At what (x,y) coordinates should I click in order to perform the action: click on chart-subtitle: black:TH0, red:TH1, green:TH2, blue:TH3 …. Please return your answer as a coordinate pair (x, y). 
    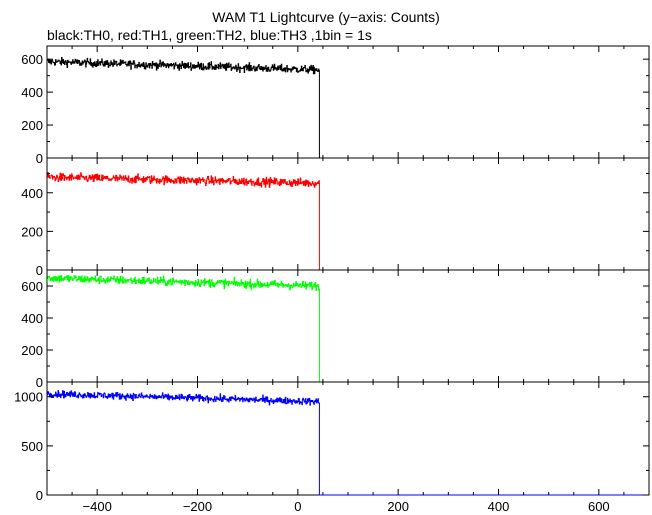
    Looking at the image, I should click on (209, 35).